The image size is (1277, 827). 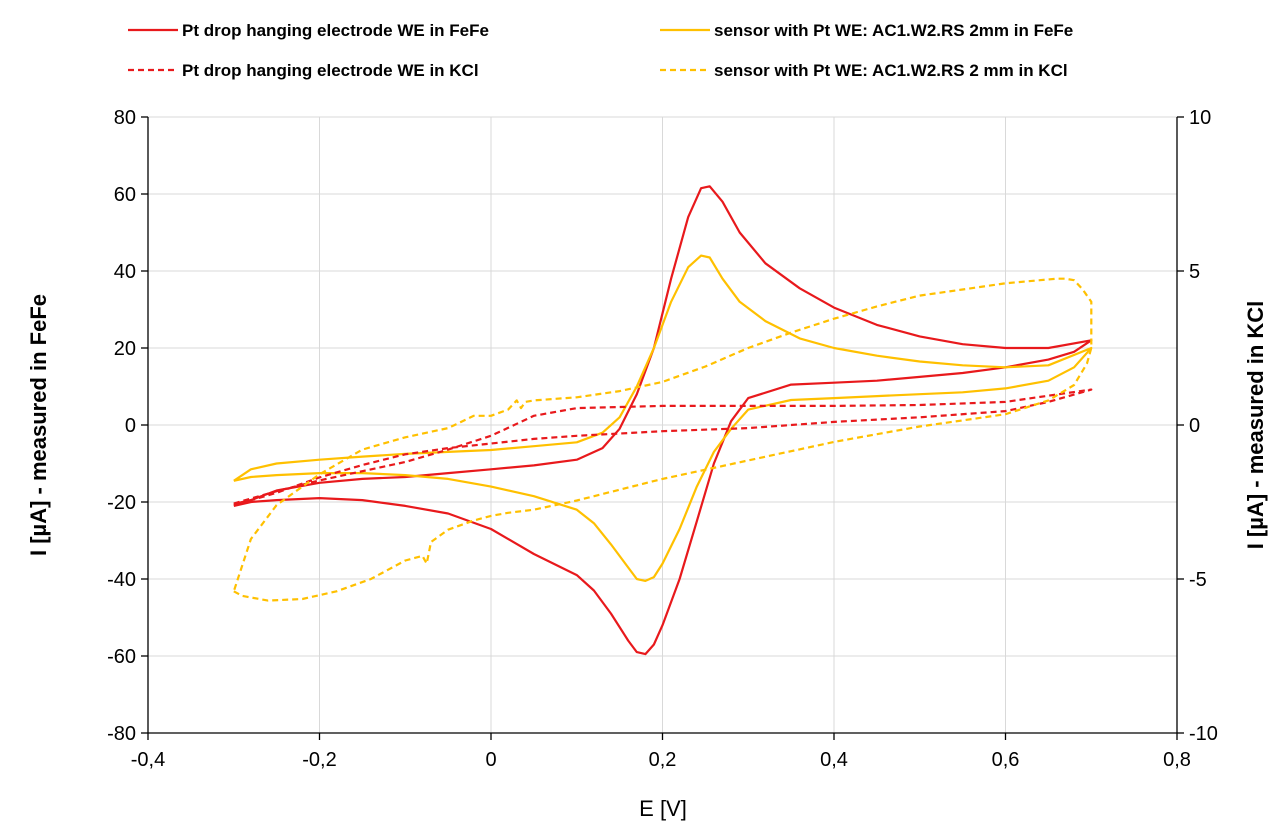 What do you see at coordinates (335, 30) in the screenshot?
I see `legend-label: Pt drop hanging electrode WE in FeFe` at bounding box center [335, 30].